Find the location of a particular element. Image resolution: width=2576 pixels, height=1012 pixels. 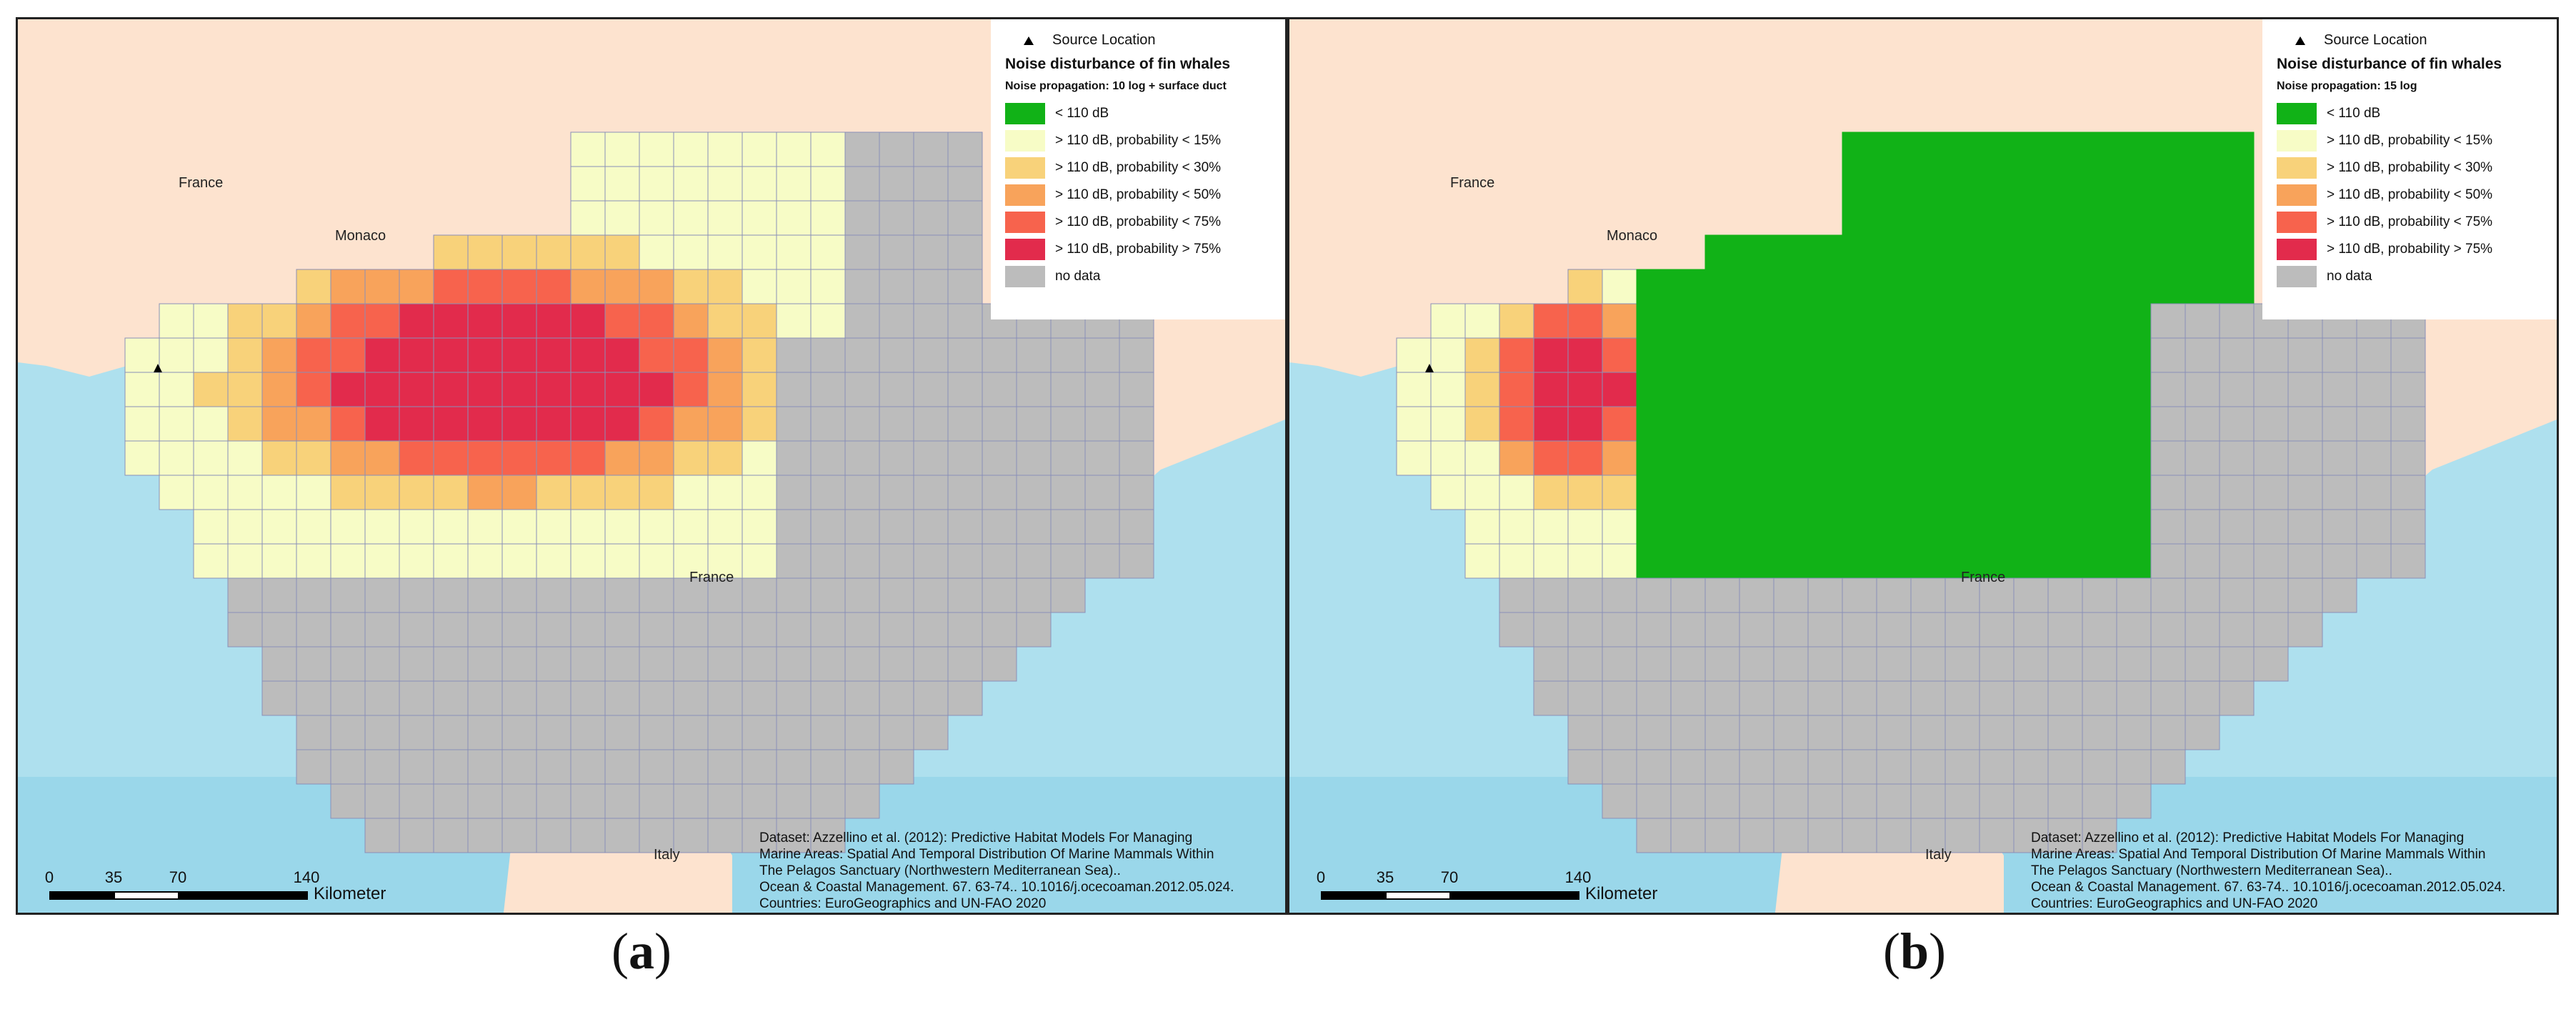

label-italy: Italy is located at coordinates (667, 855).